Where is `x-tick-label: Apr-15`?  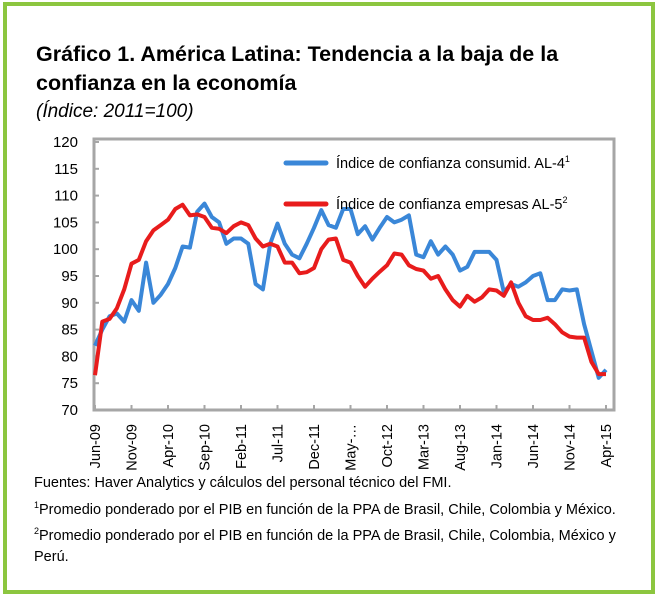 x-tick-label: Apr-15 is located at coordinates (607, 446).